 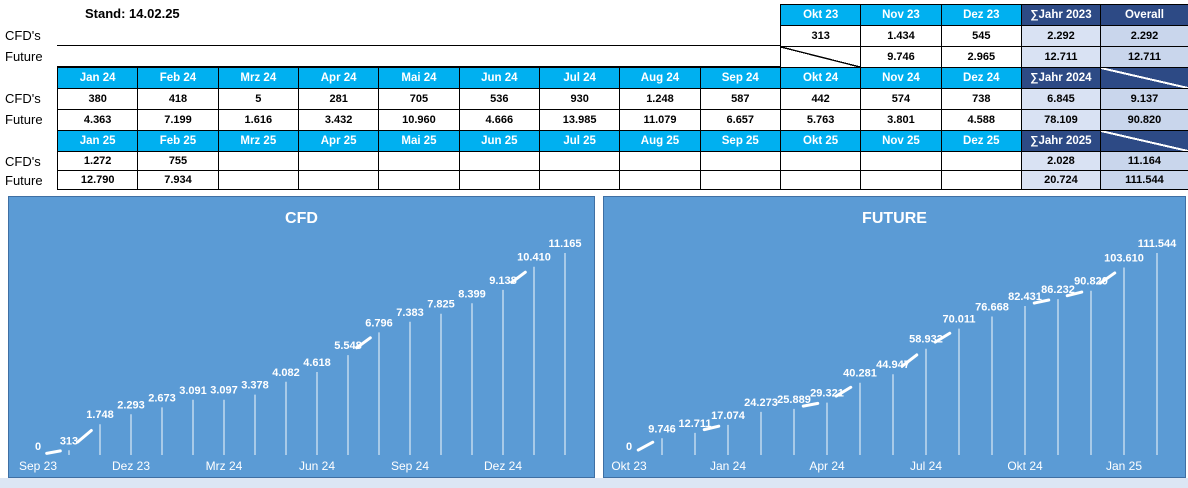 I want to click on future-value-cell: 13.985, so click(x=580, y=120).